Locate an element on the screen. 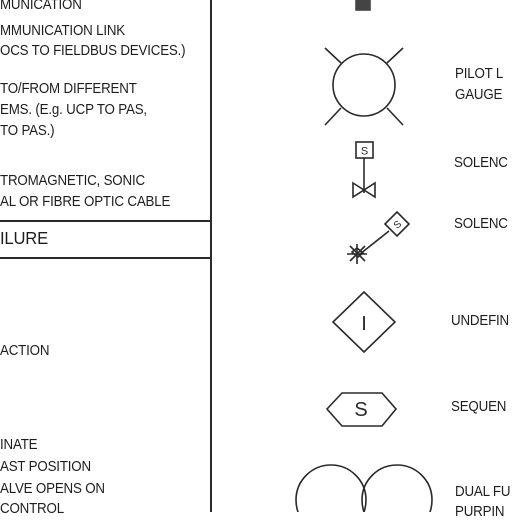  dual-label: PURPIN is located at coordinates (480, 512).